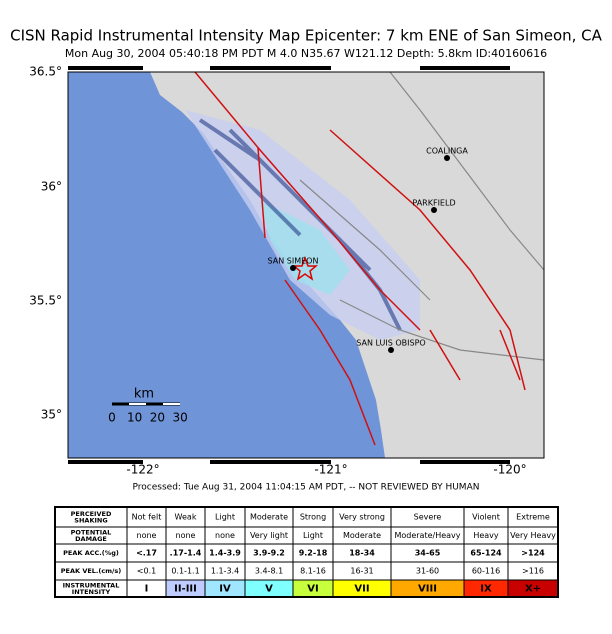 The width and height of the screenshot is (612, 634). What do you see at coordinates (447, 151) in the screenshot?
I see `city-label: COALINGA` at bounding box center [447, 151].